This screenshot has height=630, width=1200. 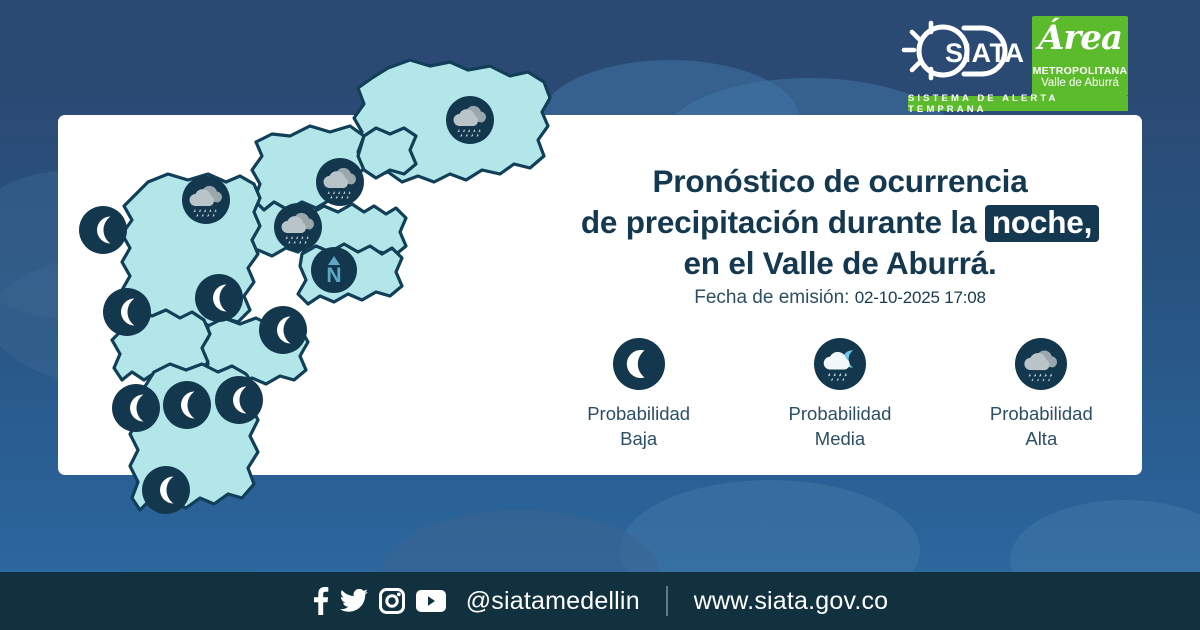 I want to click on youtube-icon, so click(x=430, y=601).